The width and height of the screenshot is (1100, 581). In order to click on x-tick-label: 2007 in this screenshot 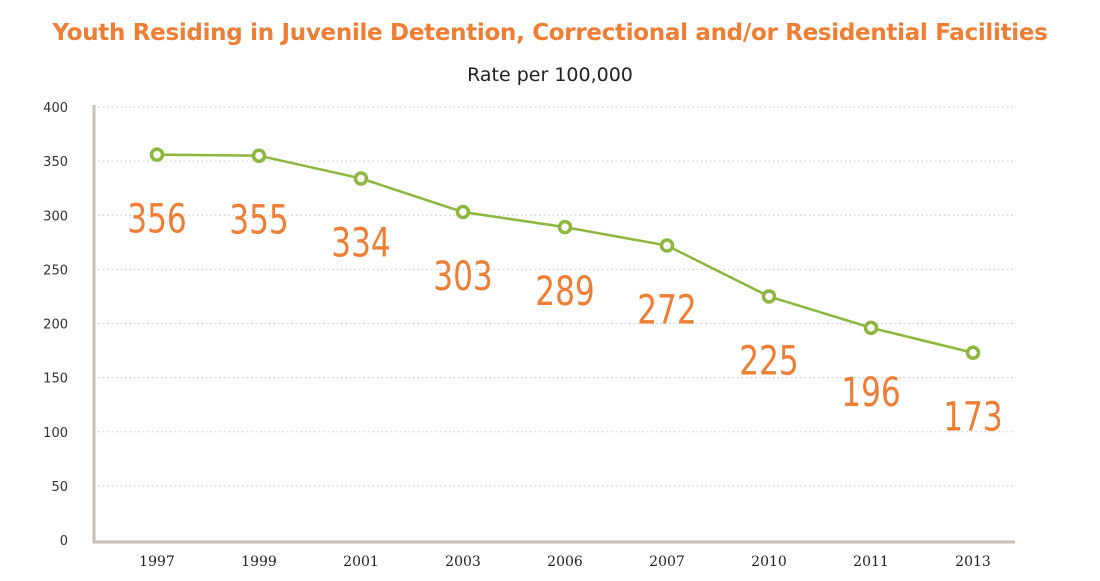, I will do `click(667, 562)`.